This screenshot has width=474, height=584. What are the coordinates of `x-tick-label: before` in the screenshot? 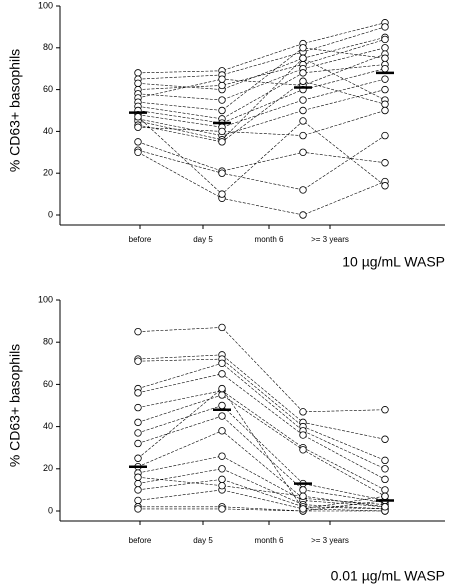 It's located at (140, 239).